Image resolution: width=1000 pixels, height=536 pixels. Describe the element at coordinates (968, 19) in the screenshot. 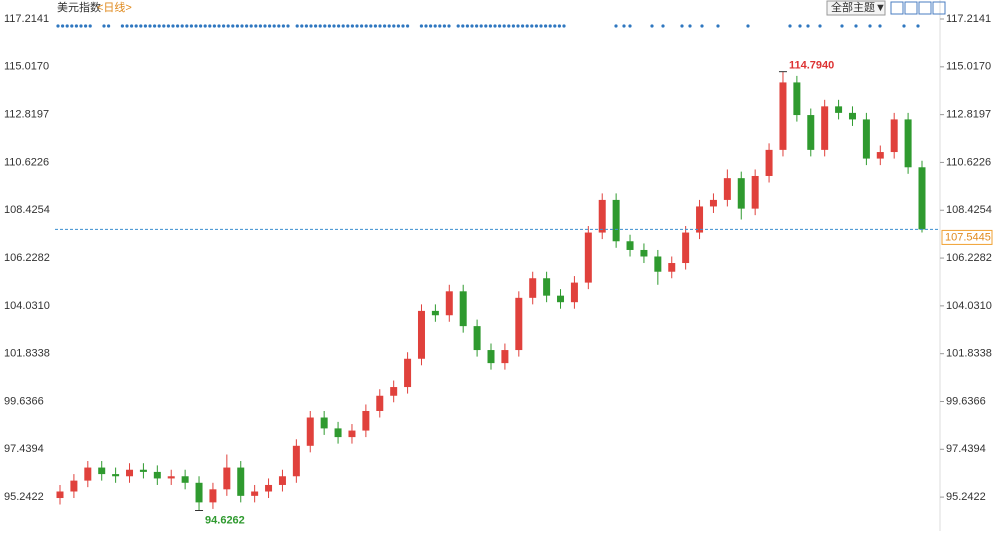

I see `y-tick-label-right: 117.2141` at that location.